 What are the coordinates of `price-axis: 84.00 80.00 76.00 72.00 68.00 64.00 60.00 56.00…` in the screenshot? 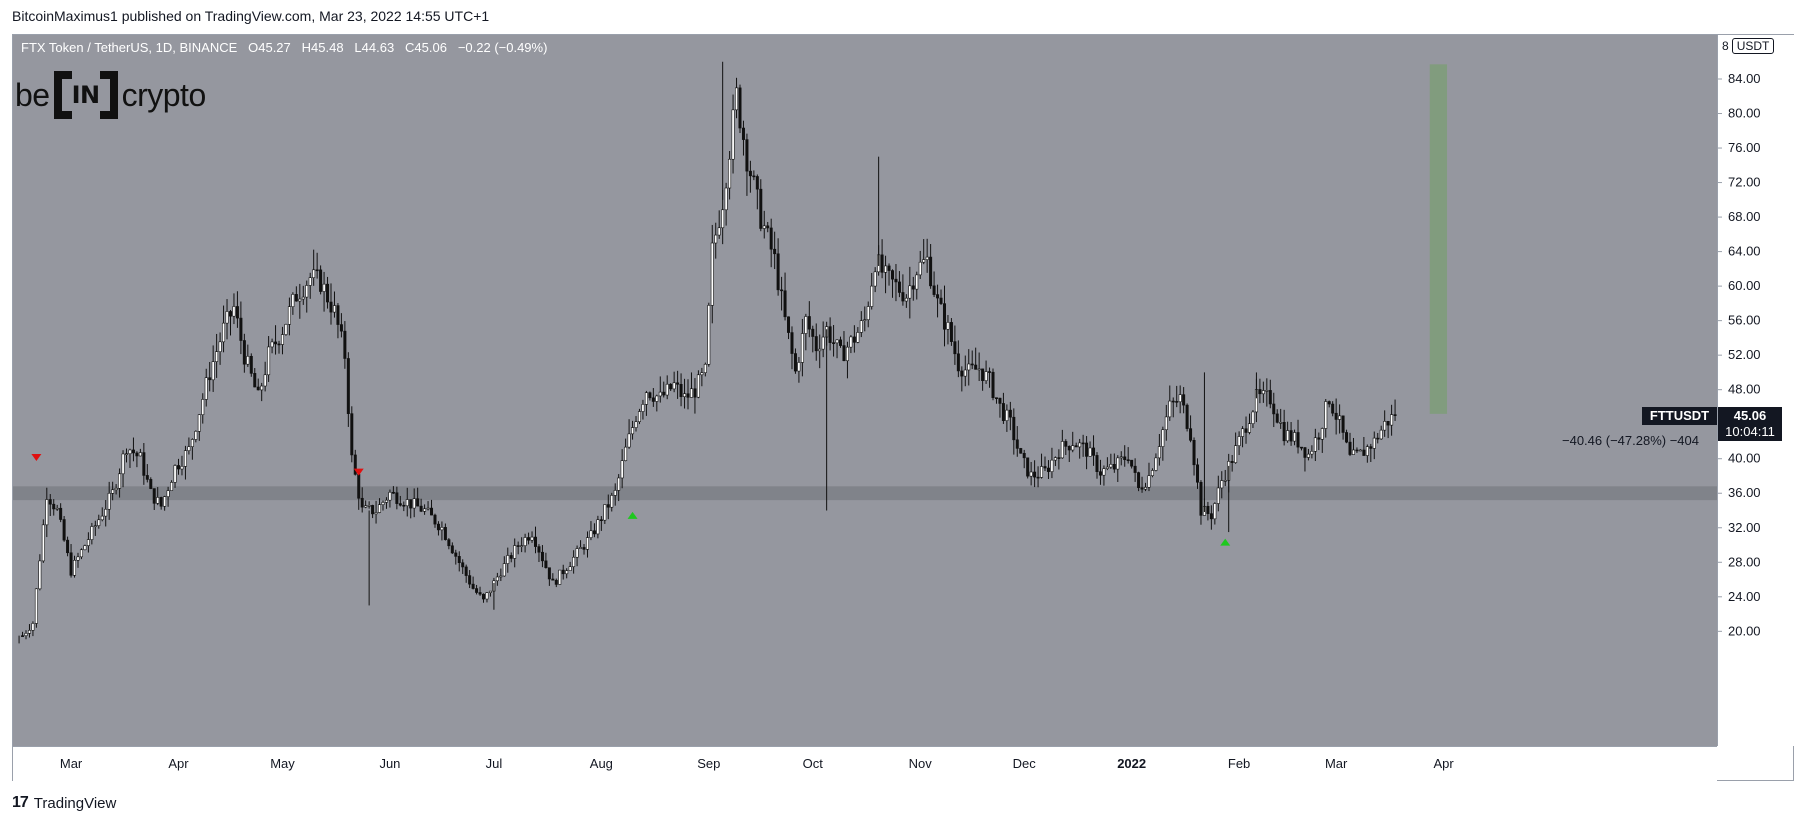 It's located at (1755, 390).